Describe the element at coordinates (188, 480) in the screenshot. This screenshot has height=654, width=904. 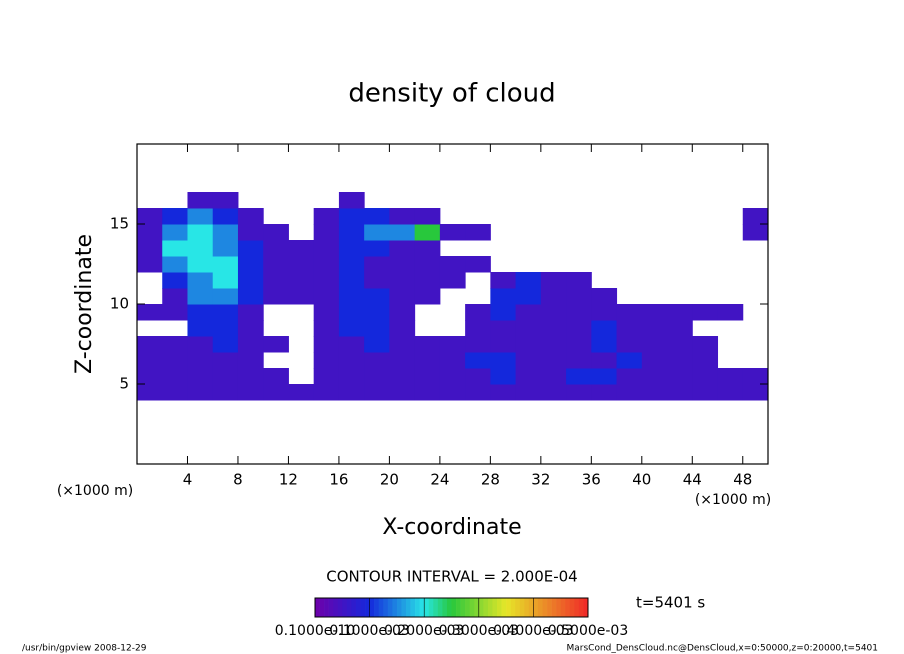
I see `x-tick-label: 4` at that location.